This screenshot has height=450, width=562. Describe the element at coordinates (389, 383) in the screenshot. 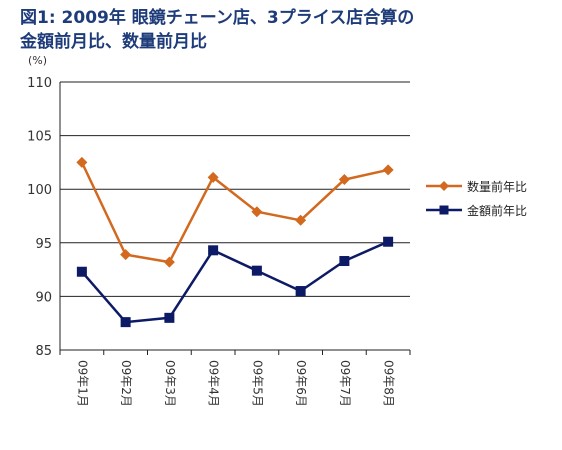

I see `x-tick-label: 09年8月` at that location.